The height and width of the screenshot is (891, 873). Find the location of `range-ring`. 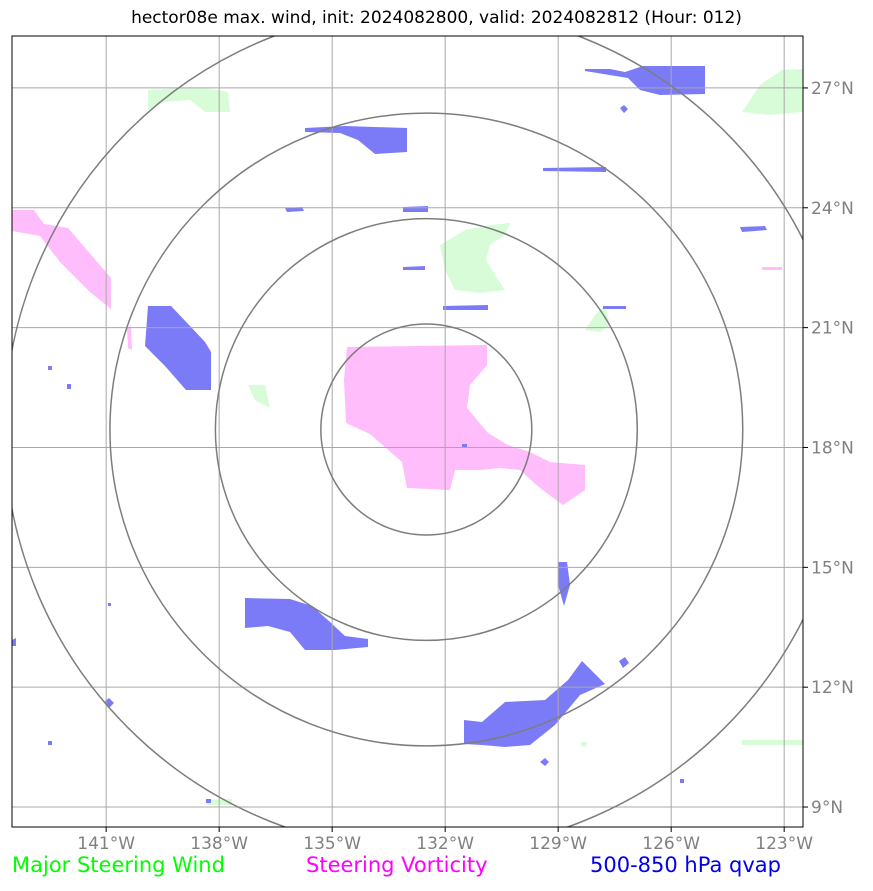

range-ring is located at coordinates (426, 429).